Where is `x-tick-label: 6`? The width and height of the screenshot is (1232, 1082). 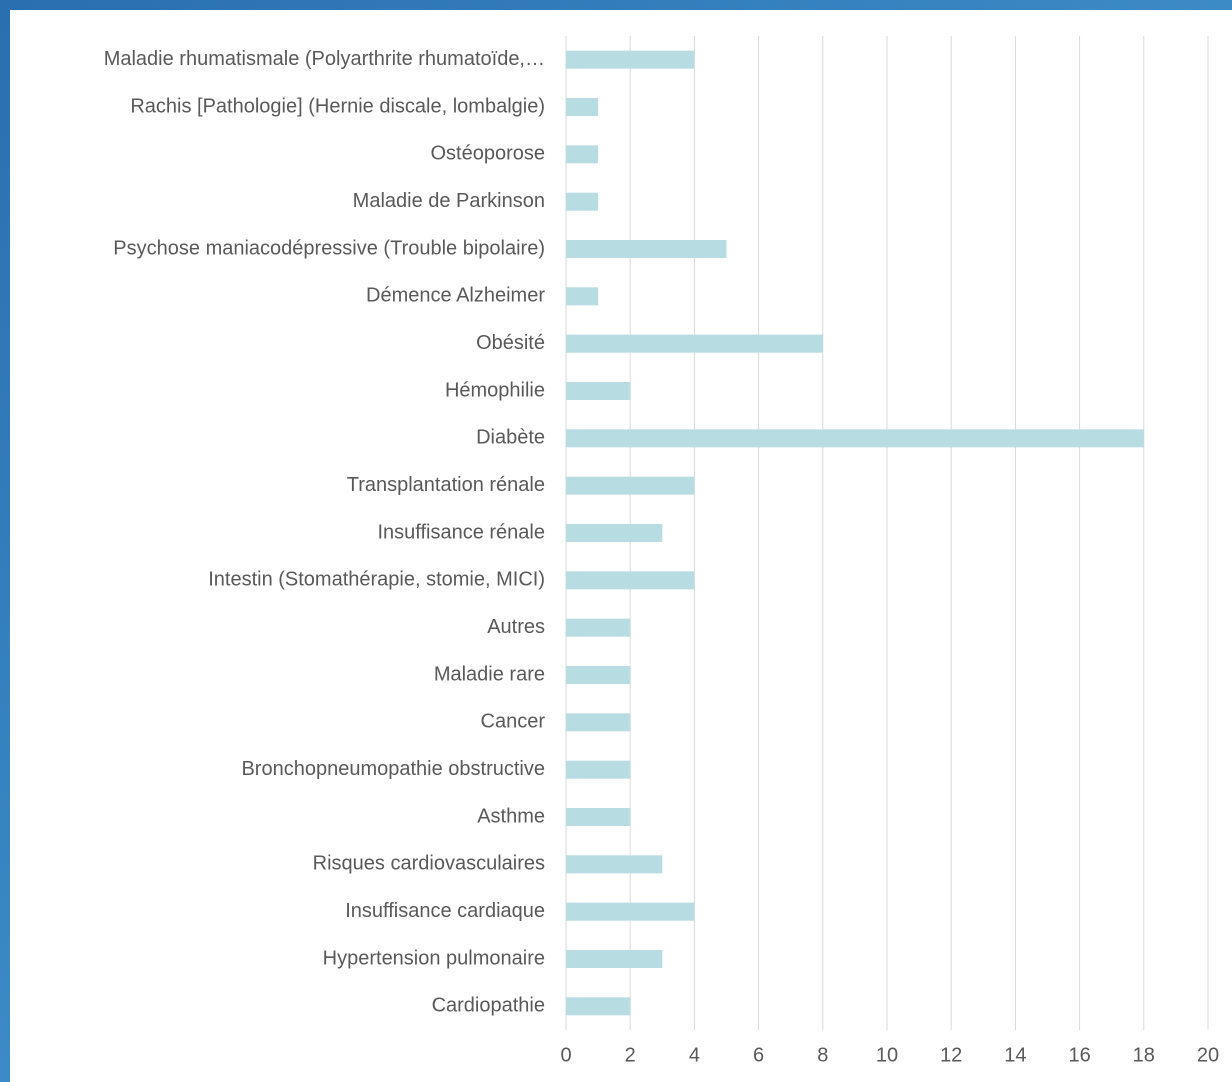 x-tick-label: 6 is located at coordinates (758, 1055).